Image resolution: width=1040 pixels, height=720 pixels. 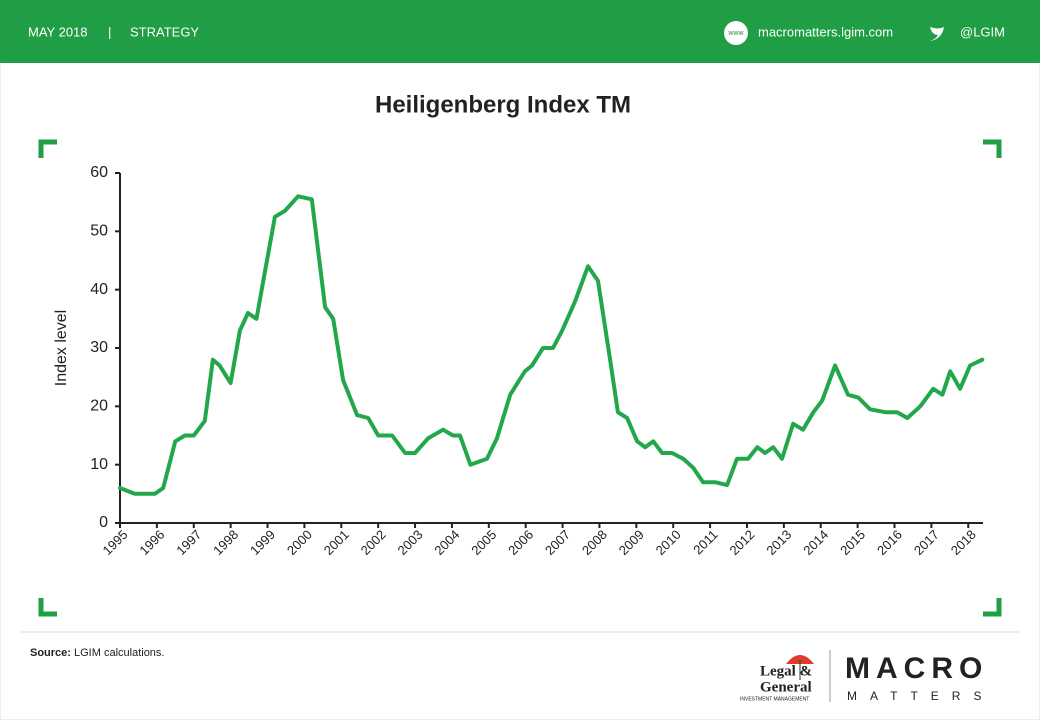 What do you see at coordinates (786, 687) in the screenshot?
I see `lg-logo-2: General` at bounding box center [786, 687].